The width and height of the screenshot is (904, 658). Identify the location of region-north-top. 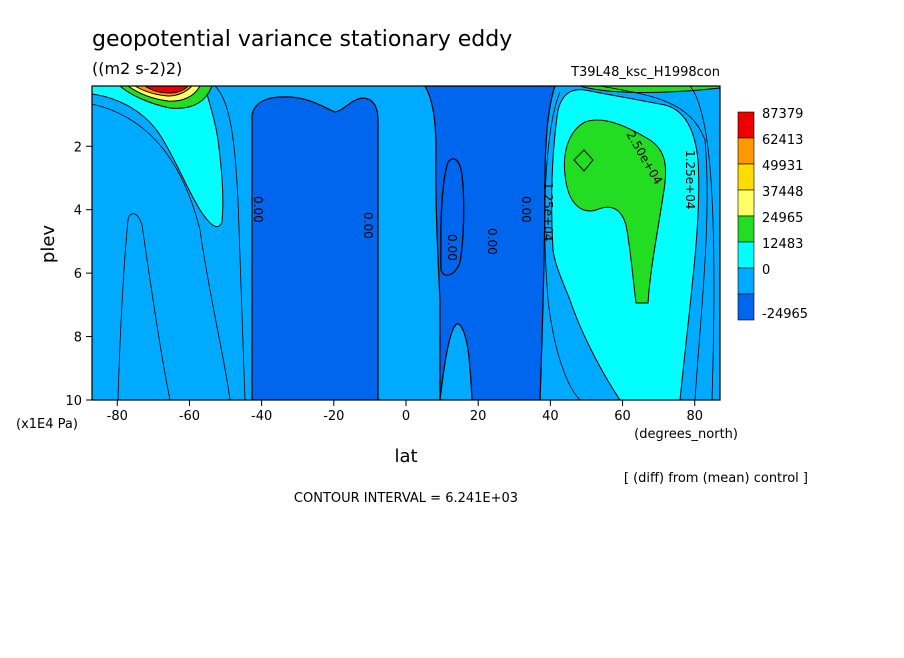
(649, 90).